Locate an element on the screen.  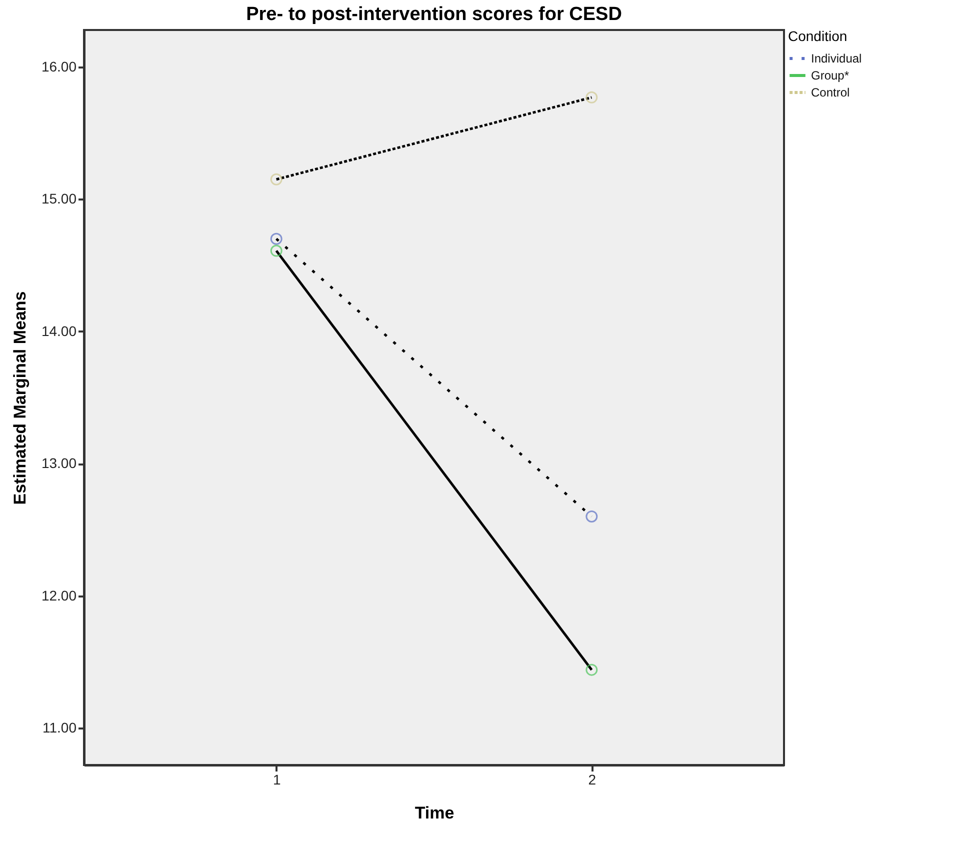
legend-label: Group* is located at coordinates (830, 75).